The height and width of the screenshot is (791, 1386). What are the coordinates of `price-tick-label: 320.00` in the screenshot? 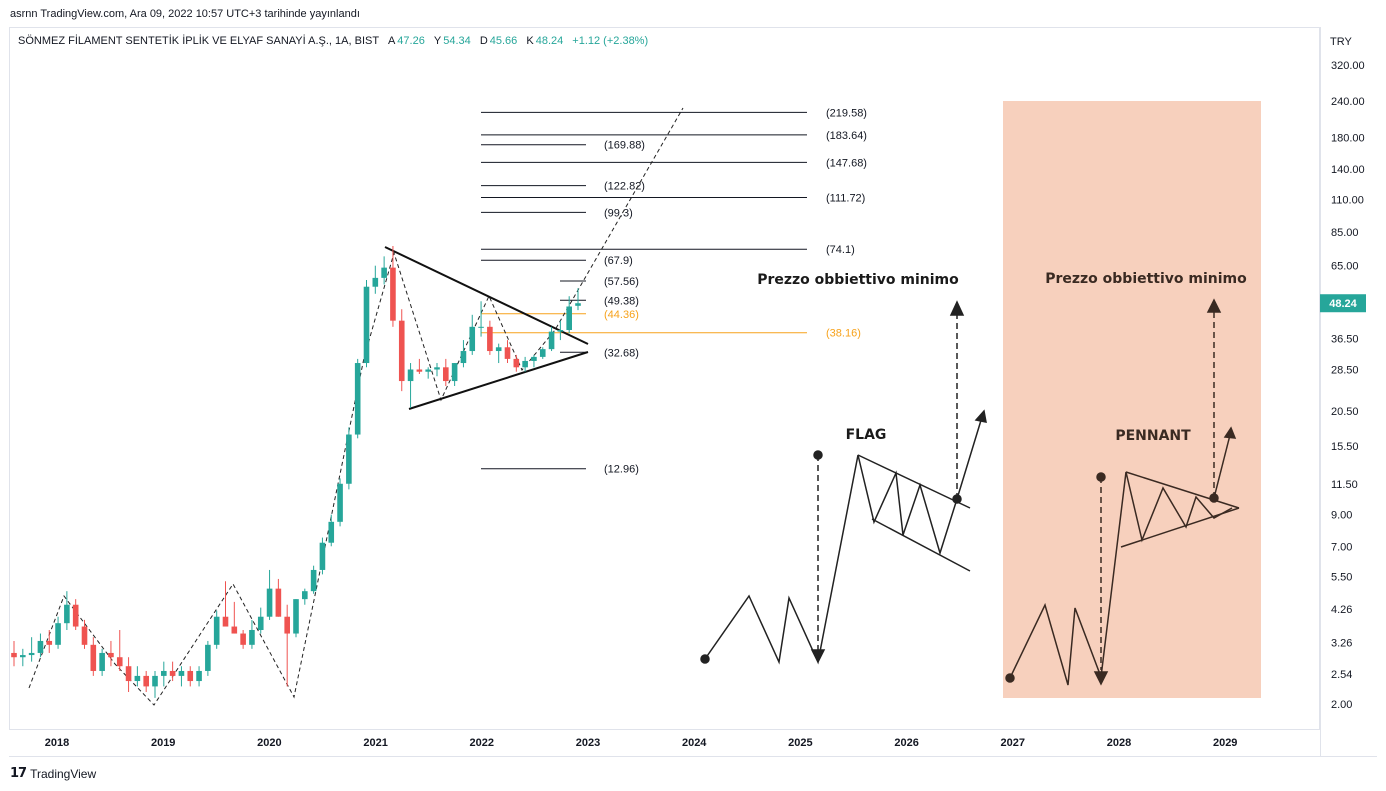 It's located at (1348, 66).